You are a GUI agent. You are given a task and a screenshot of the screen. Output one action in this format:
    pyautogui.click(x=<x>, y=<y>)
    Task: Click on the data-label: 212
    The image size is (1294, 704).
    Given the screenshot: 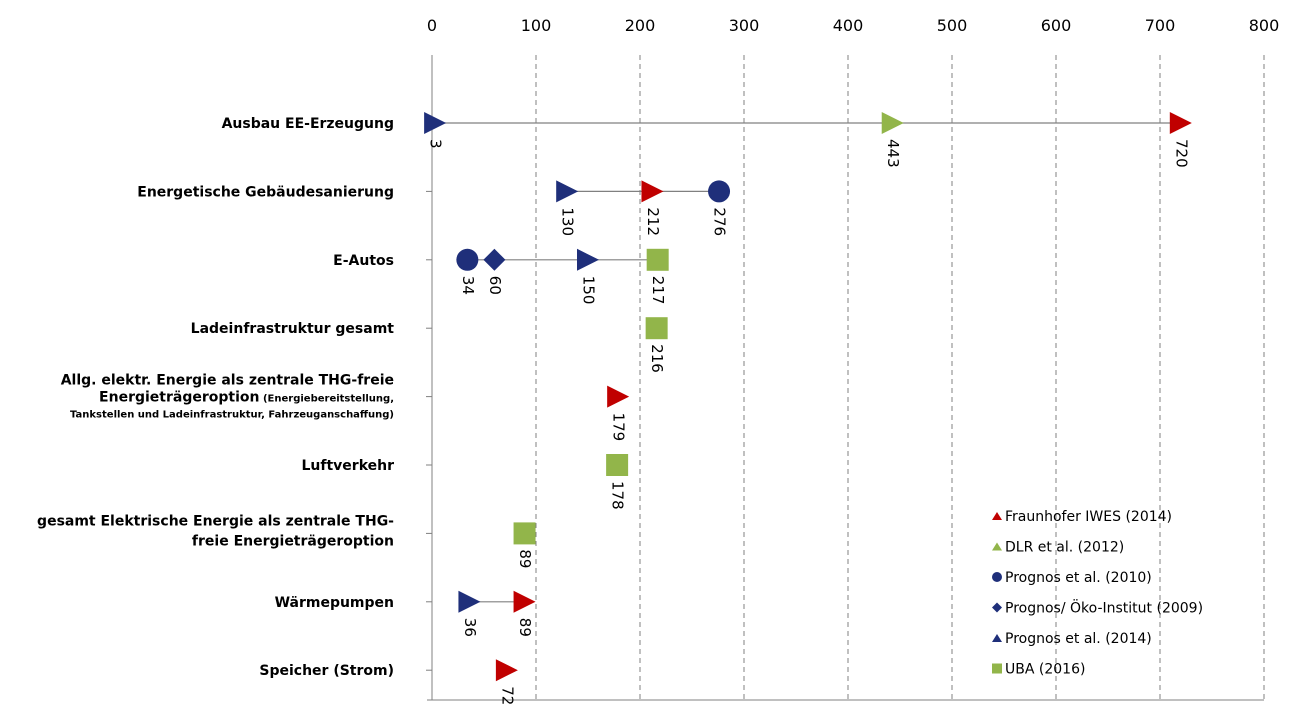 What is the action you would take?
    pyautogui.click(x=653, y=221)
    